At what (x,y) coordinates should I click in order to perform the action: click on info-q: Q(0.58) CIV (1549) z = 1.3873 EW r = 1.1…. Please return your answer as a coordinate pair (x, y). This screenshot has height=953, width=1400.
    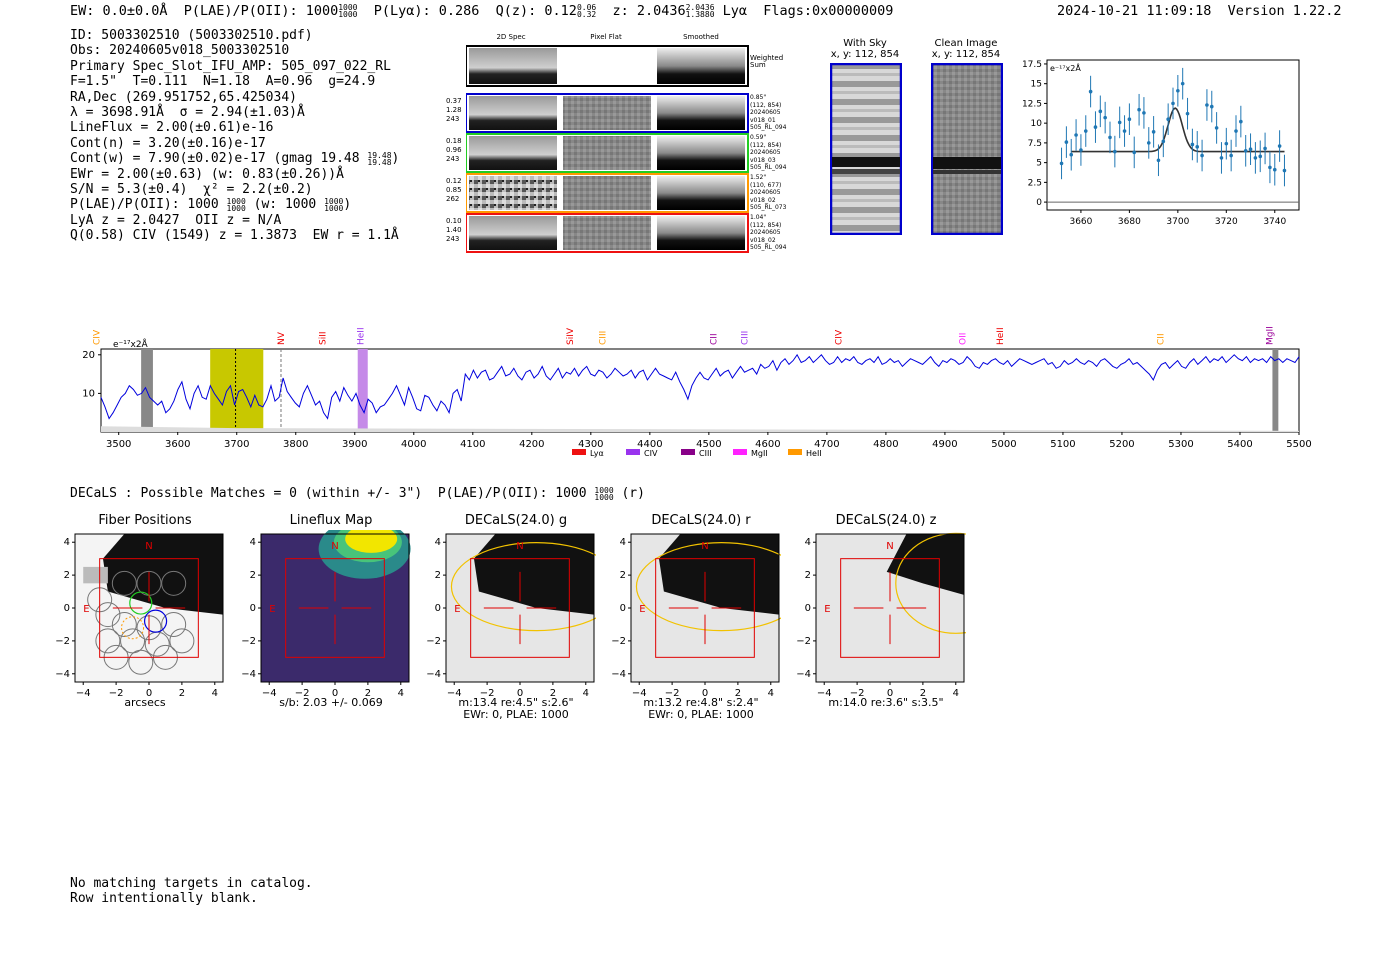
    Looking at the image, I should click on (234, 236).